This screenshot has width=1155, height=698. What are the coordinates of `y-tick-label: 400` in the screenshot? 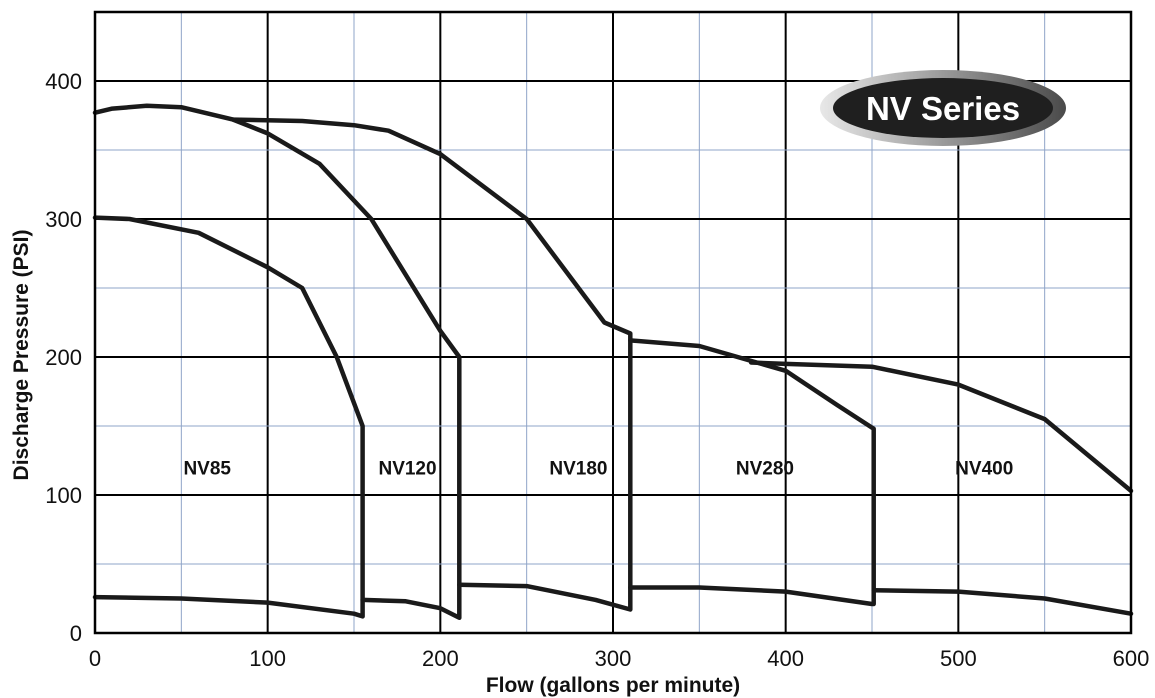 It's located at (63, 81).